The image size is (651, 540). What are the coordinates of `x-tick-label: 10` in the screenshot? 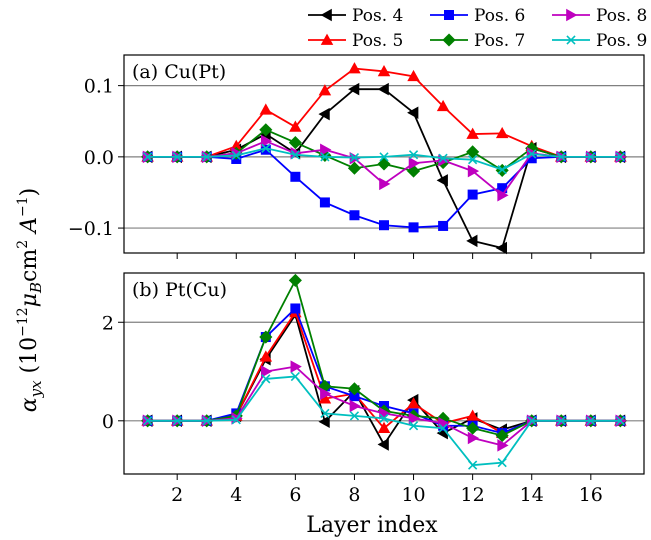 It's located at (413, 495).